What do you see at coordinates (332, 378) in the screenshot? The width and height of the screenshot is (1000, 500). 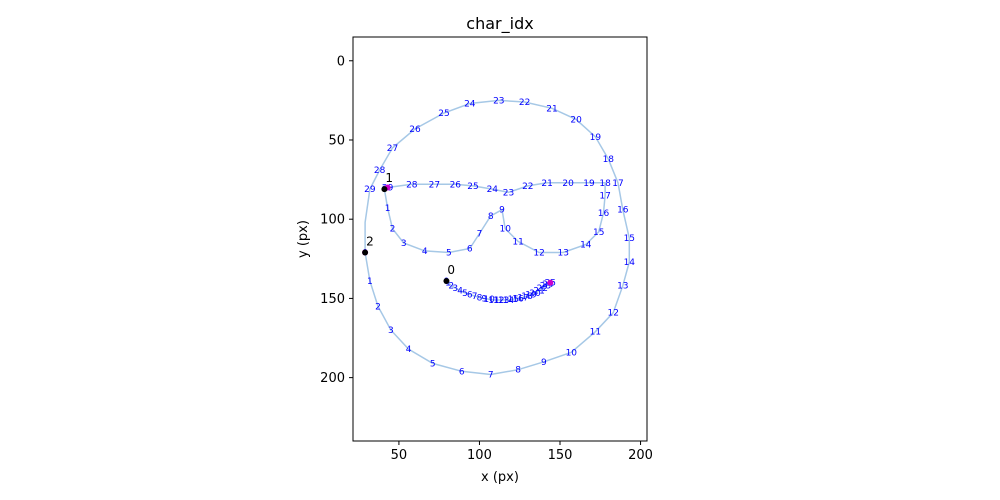 I see `y-tick-label: 200` at bounding box center [332, 378].